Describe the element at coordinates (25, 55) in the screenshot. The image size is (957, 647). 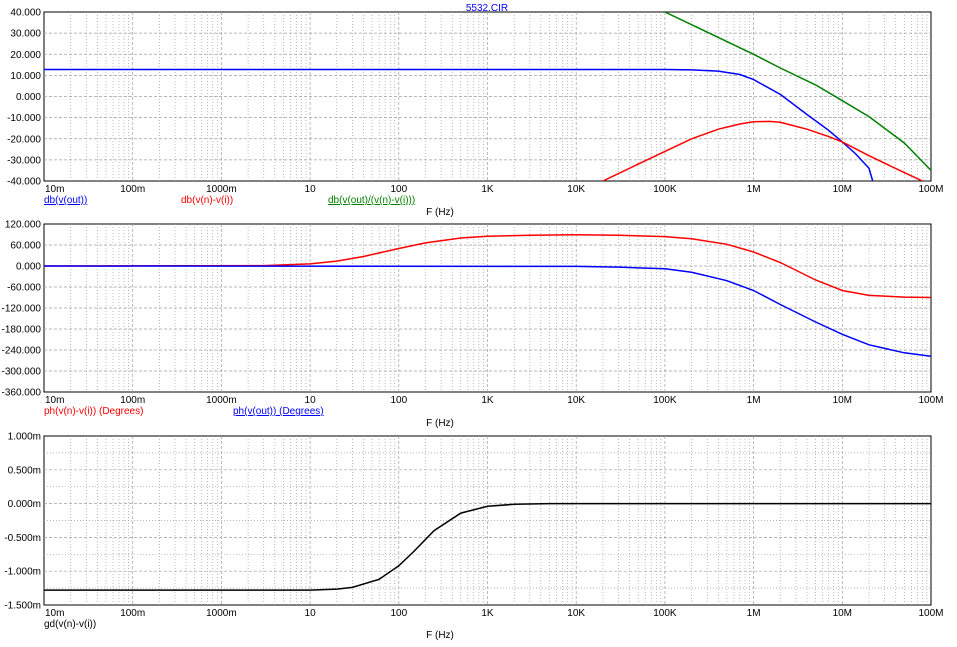
I see `y-tick-label: 20.000` at that location.